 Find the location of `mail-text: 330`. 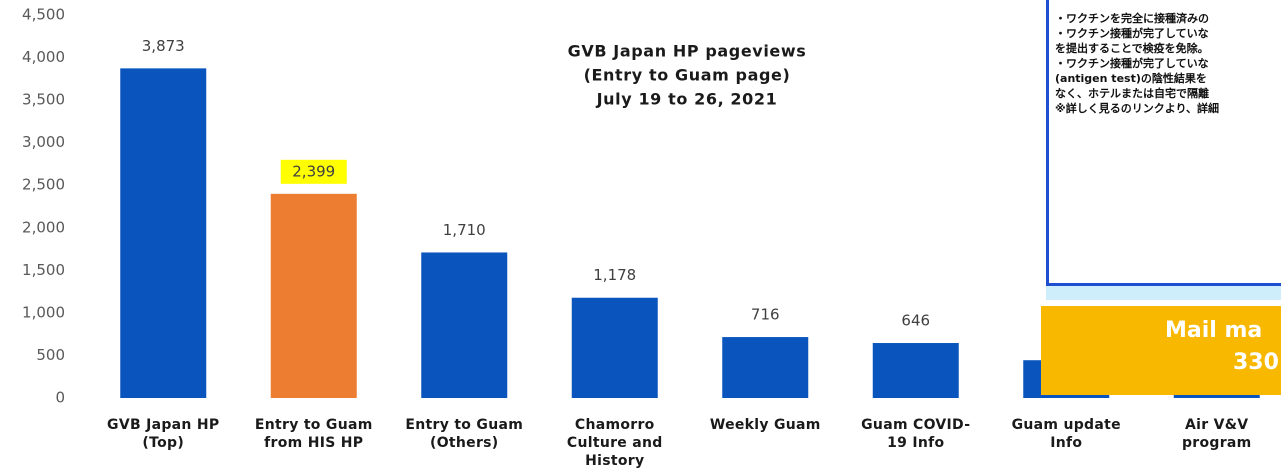

mail-text: 330 is located at coordinates (1256, 362).